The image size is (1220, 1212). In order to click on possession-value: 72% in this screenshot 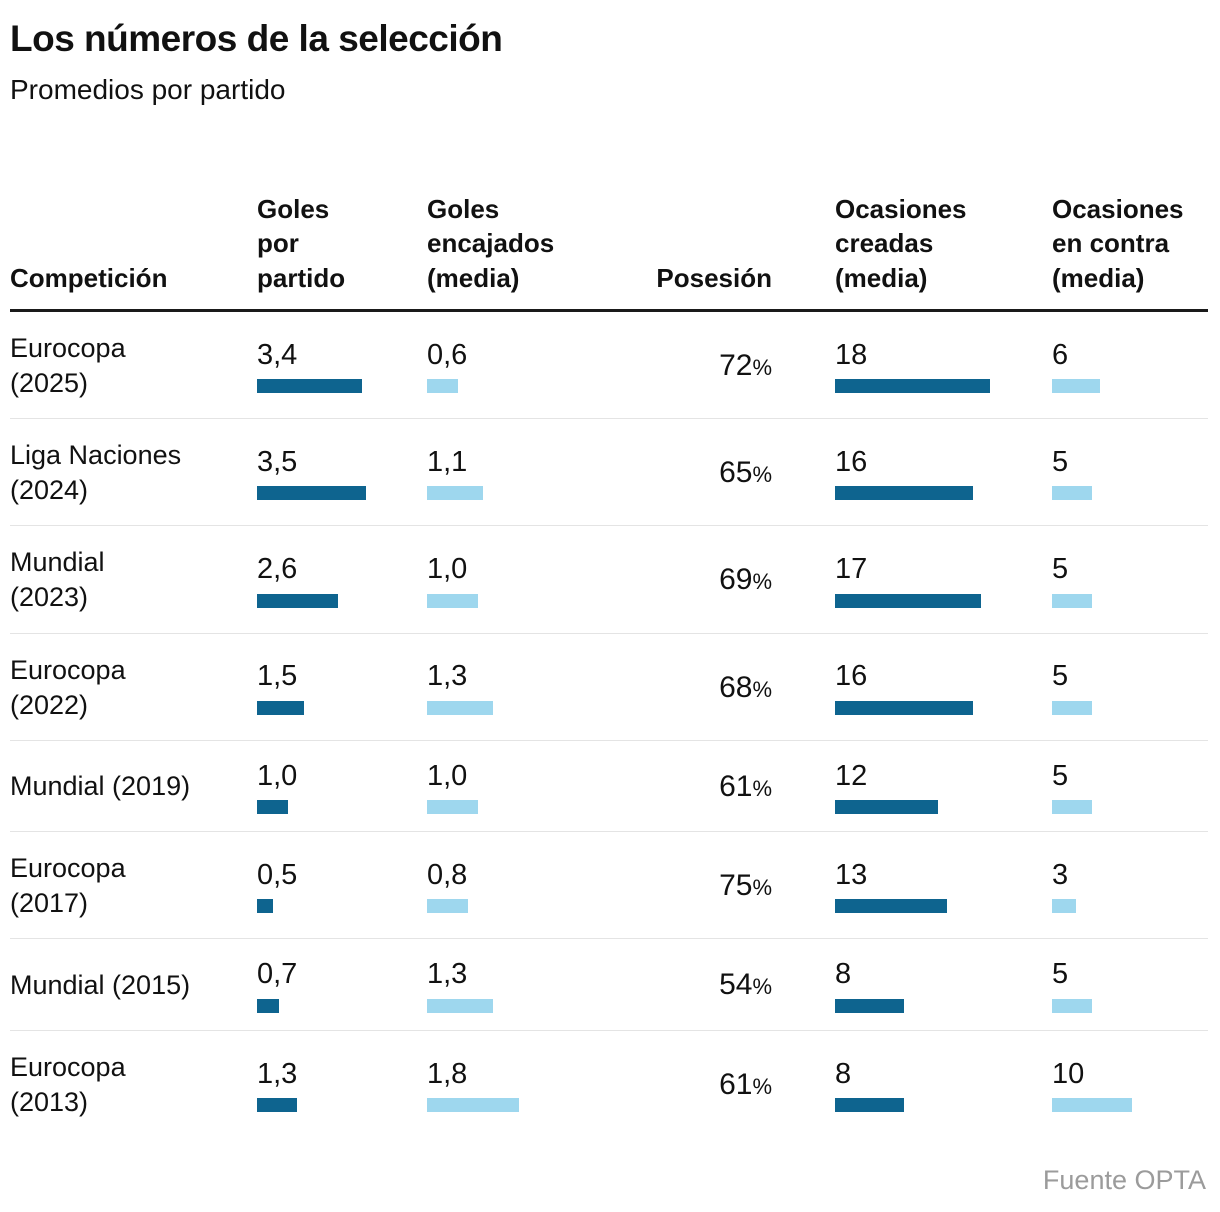, I will do `click(697, 366)`.